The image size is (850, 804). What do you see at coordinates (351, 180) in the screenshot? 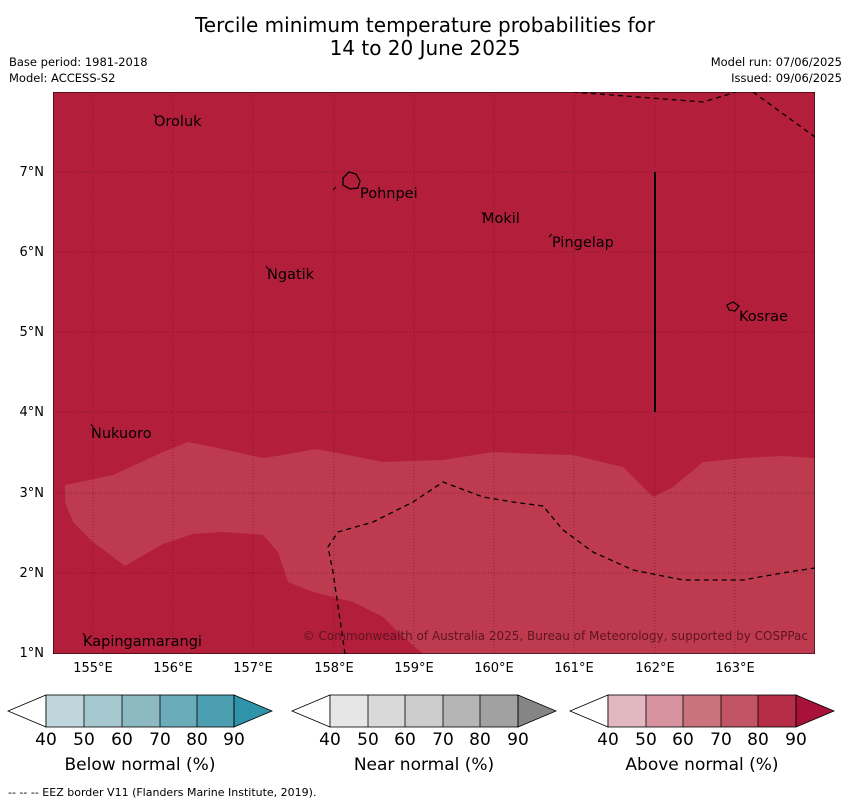
I see `pohnpei-island-outline` at bounding box center [351, 180].